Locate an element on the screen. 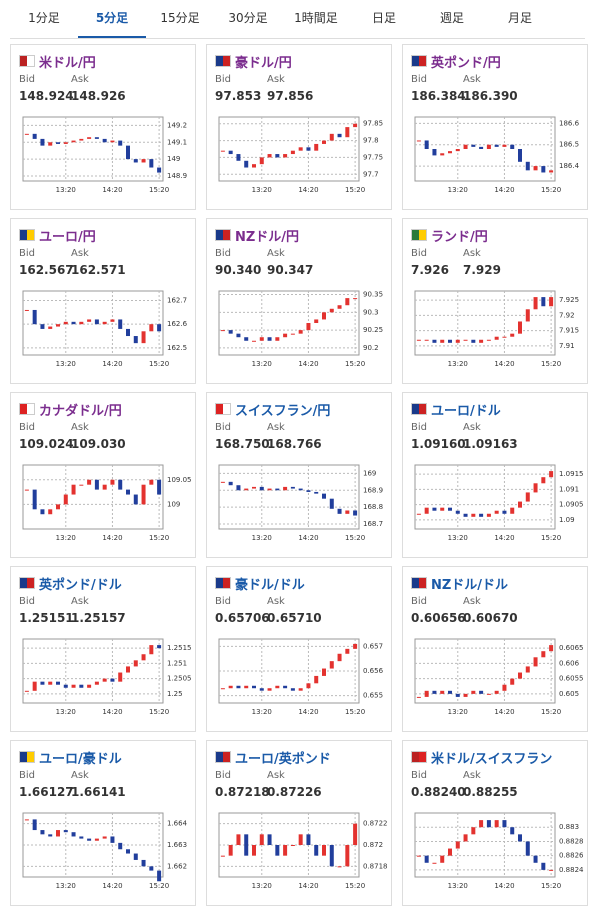 Image resolution: width=595 pixels, height=910 pixels. pair-title: ユーロ/英ポンド is located at coordinates (283, 759).